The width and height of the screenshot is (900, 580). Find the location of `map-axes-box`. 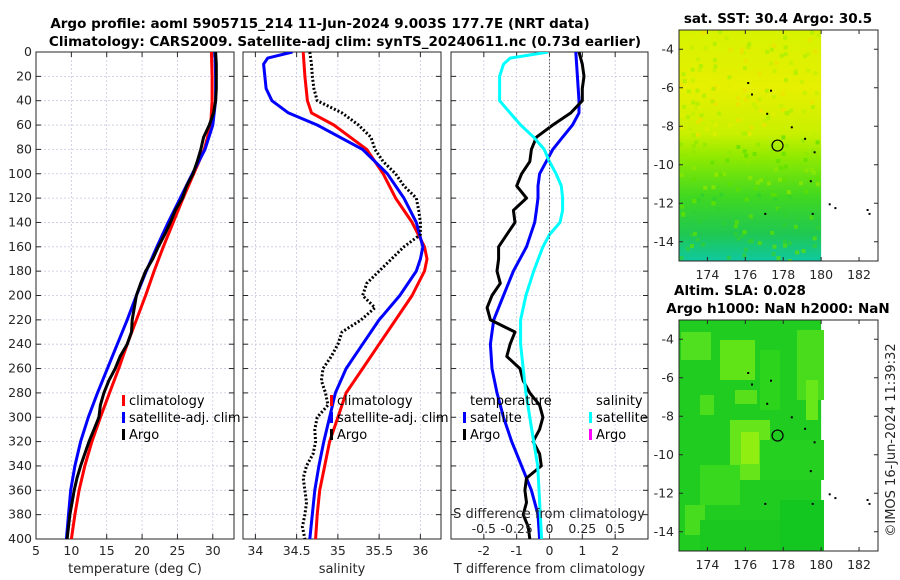

map-axes-box is located at coordinates (778, 435).